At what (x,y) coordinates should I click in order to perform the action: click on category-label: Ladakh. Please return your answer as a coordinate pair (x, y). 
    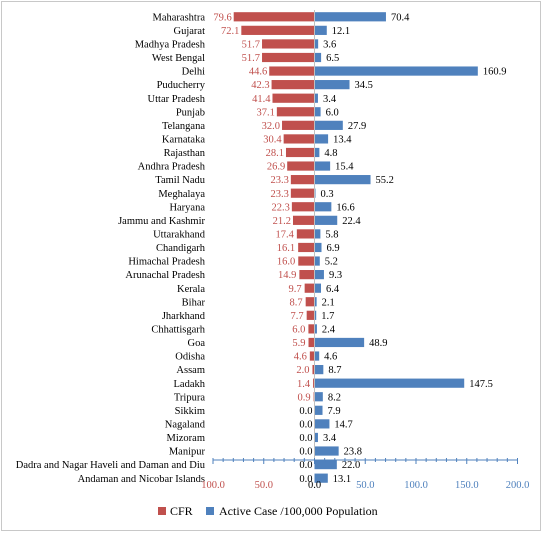
    Looking at the image, I should click on (190, 384).